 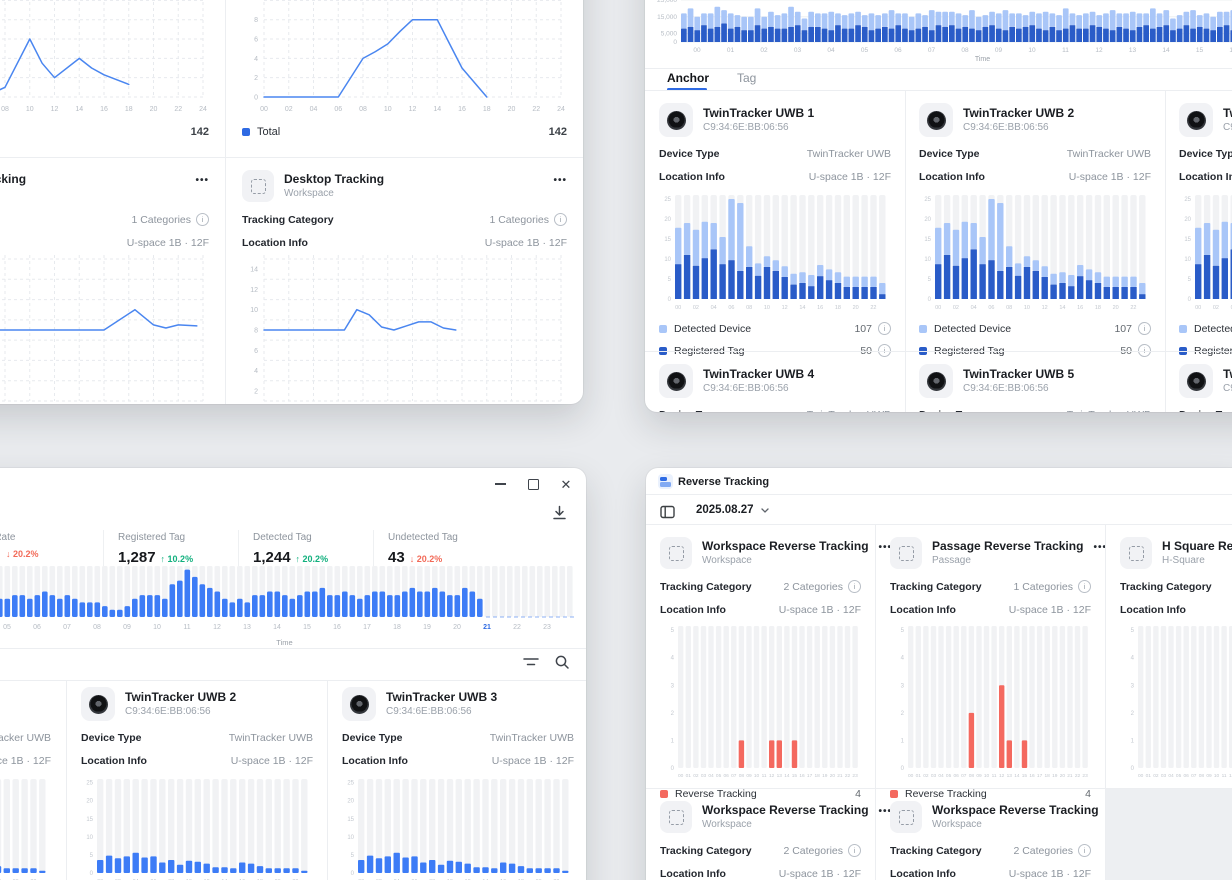 What do you see at coordinates (397, 627) in the screenshot?
I see `svg-text: 18` at bounding box center [397, 627].